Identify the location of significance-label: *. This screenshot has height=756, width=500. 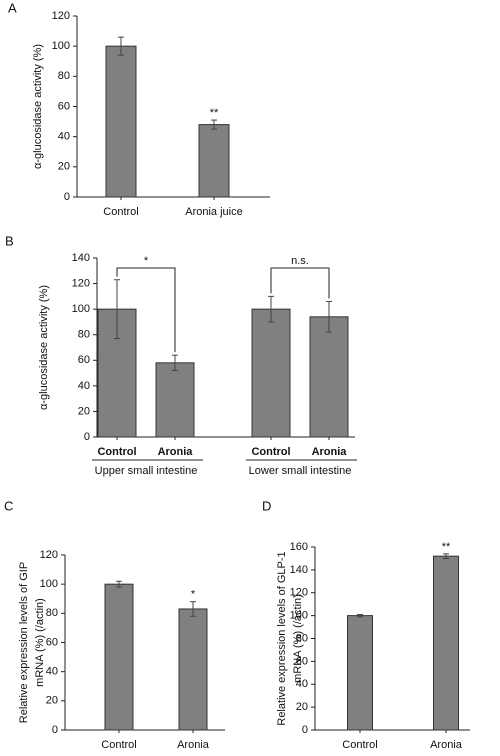
(193, 595).